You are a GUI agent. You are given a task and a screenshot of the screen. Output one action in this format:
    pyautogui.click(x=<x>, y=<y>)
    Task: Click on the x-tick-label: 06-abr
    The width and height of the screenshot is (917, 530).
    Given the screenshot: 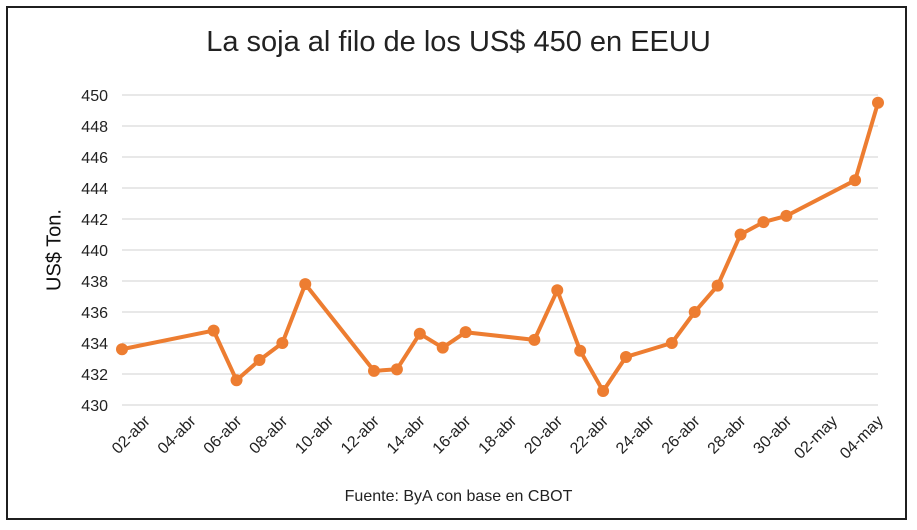 What is the action you would take?
    pyautogui.click(x=223, y=434)
    